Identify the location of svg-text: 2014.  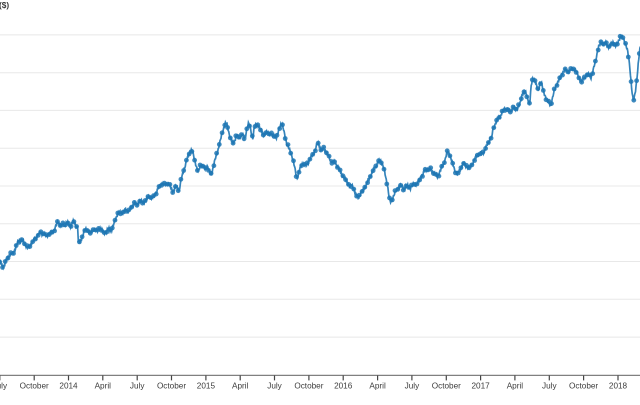
(68, 386).